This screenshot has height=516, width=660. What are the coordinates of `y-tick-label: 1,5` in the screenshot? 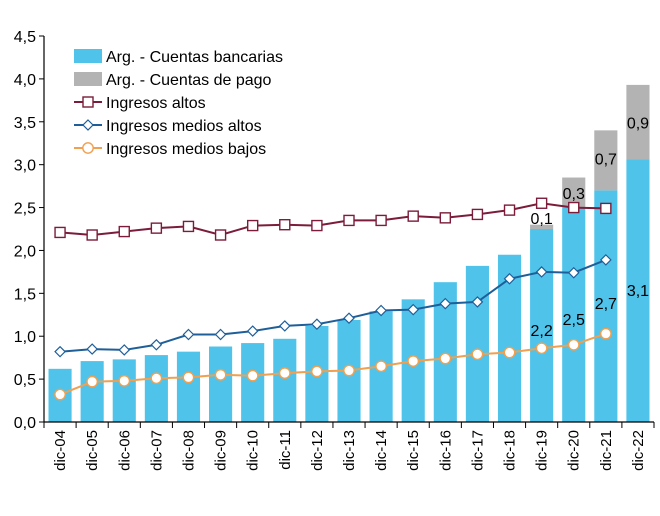 It's located at (25, 294).